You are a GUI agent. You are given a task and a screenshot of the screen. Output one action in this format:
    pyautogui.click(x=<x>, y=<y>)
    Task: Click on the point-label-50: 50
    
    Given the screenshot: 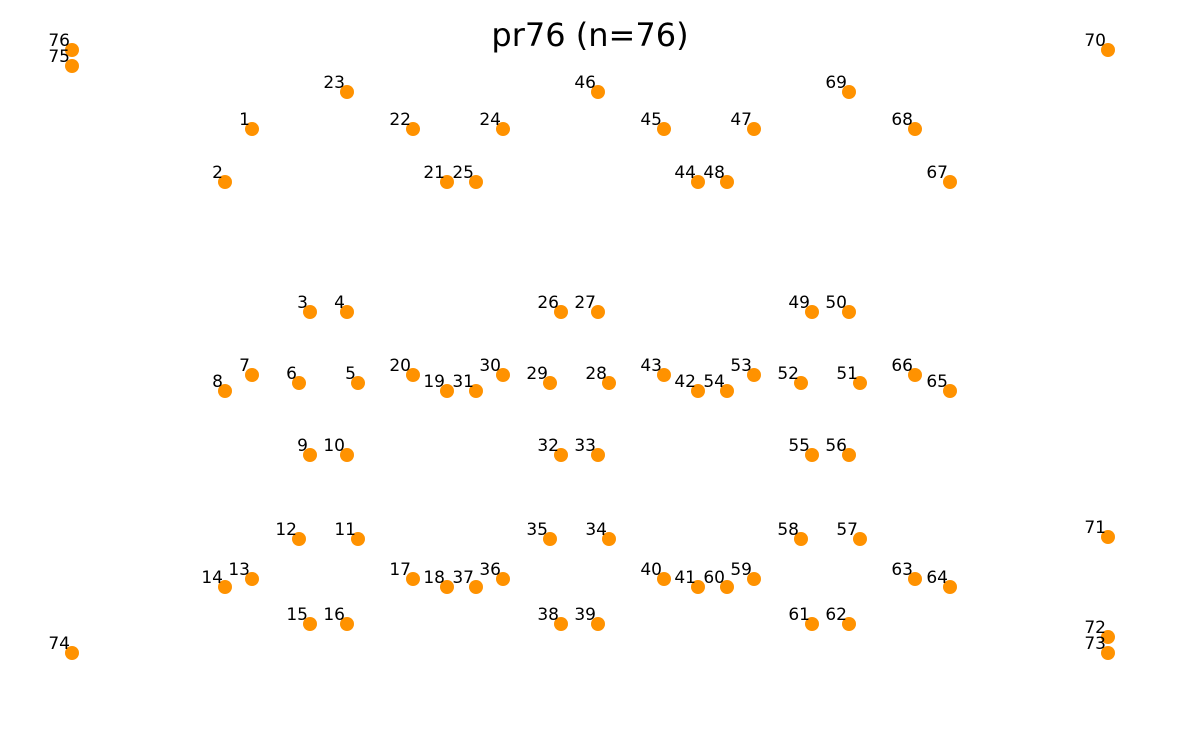 What is the action you would take?
    pyautogui.click(x=836, y=303)
    